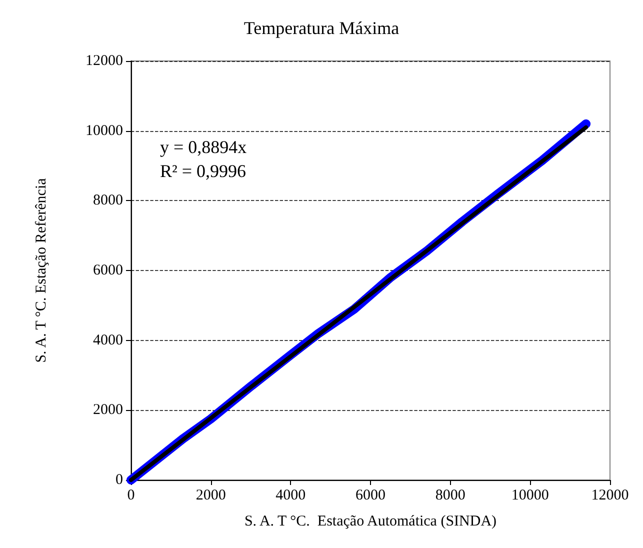  What do you see at coordinates (370, 522) in the screenshot?
I see `x-axis-title: S. A. T °C. Estação Automática (SINDA)` at bounding box center [370, 522].